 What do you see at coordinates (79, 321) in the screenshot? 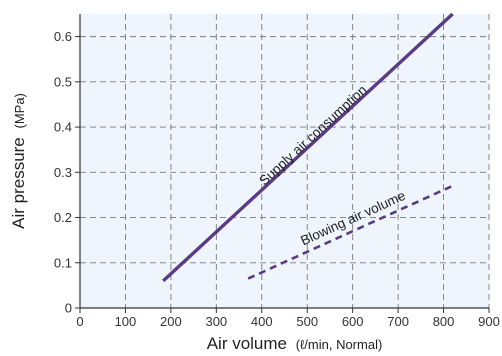
I see `x-tick-label: 0` at bounding box center [79, 321].